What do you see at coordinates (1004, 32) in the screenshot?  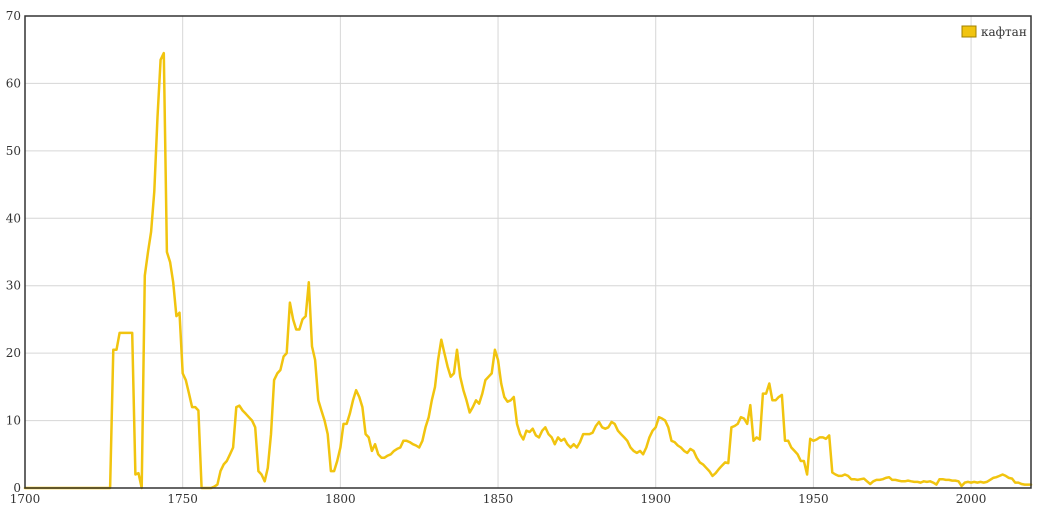 I see `legend-label: кафтан` at bounding box center [1004, 32].